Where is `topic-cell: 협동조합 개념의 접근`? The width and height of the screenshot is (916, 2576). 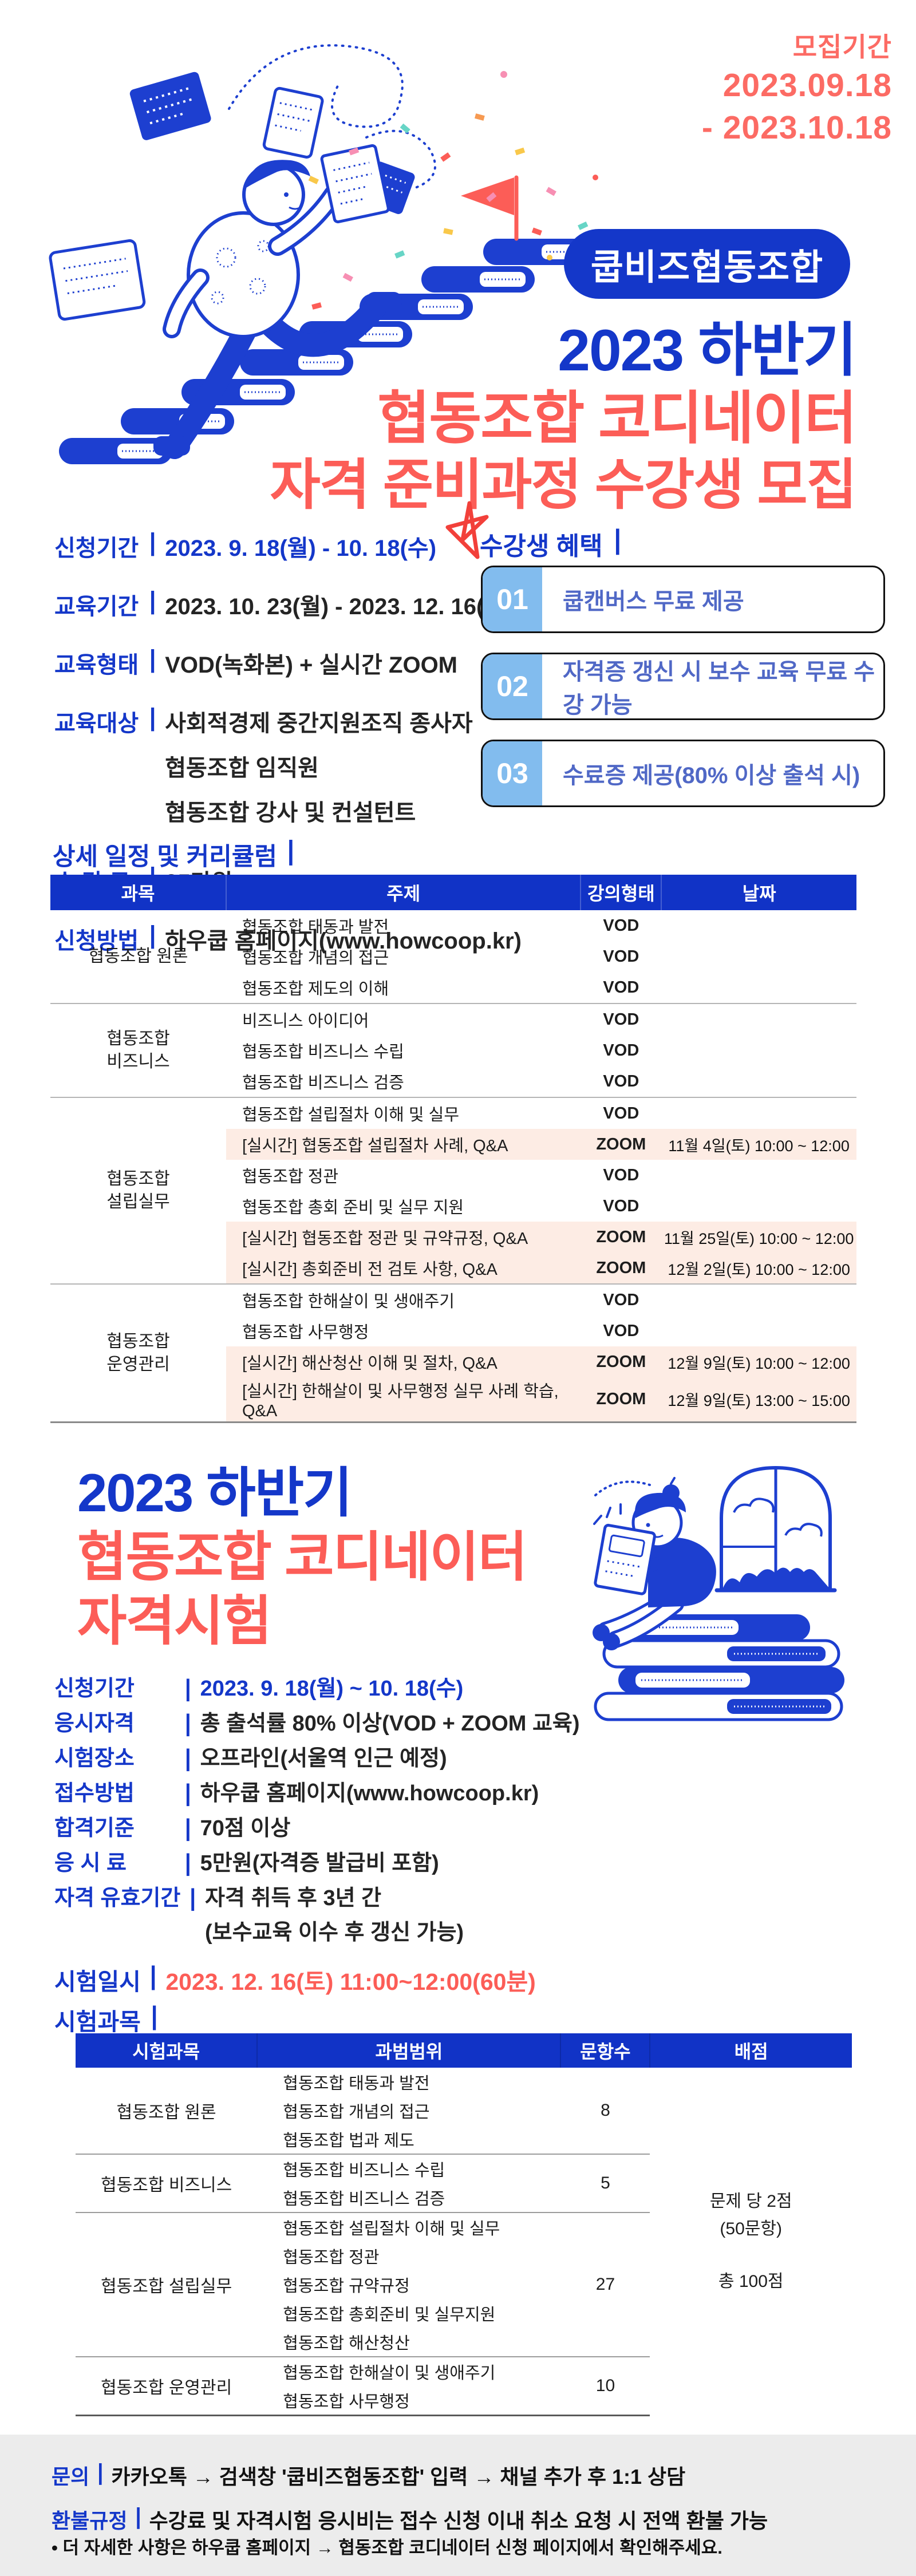
topic-cell: 협동조합 개념의 접근 is located at coordinates (315, 958).